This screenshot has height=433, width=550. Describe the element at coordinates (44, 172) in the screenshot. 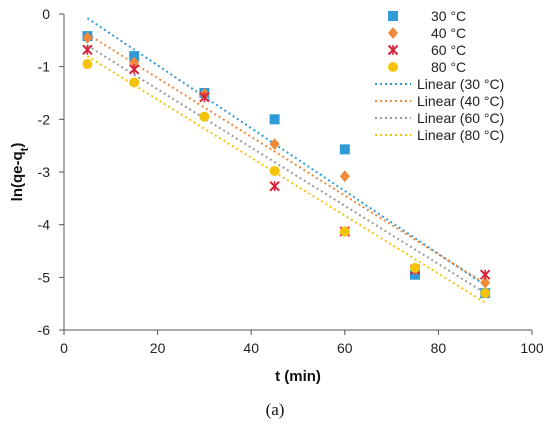

I see `y-tick-label: -3` at that location.